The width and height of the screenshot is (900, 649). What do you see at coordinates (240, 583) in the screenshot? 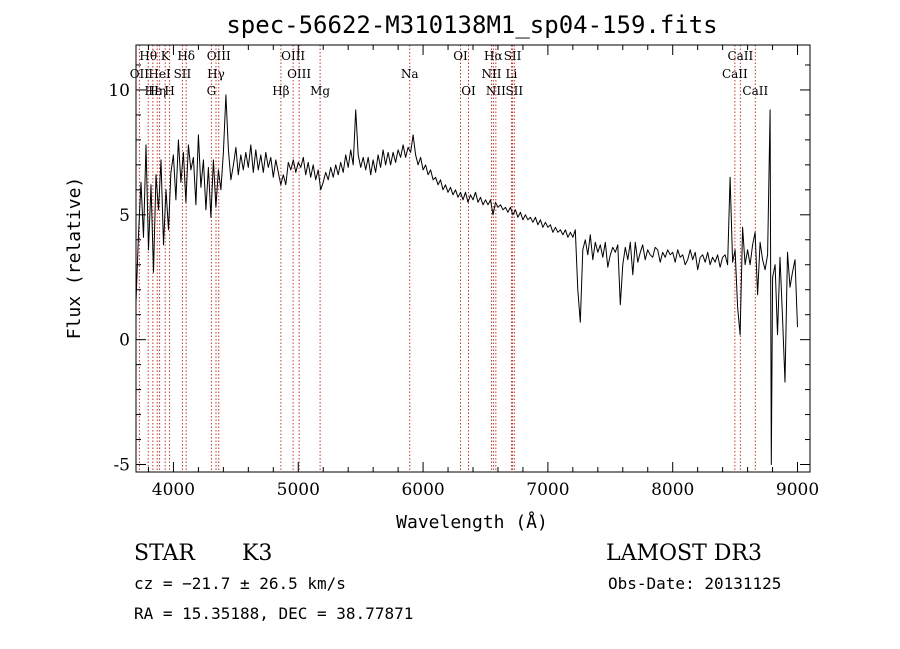
I see `redshift-info: cz = −21.7 ± 26.5 km/s` at bounding box center [240, 583].